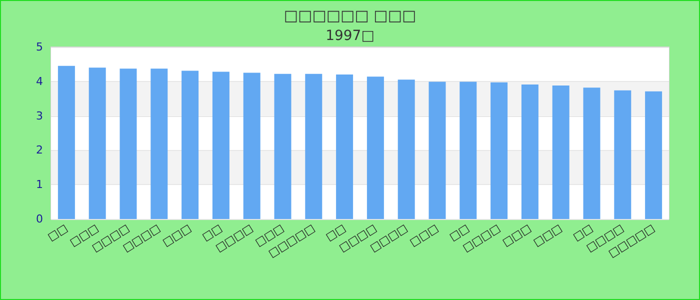 This screenshot has width=700, height=300. Describe the element at coordinates (39, 115) in the screenshot. I see `y-tick-label: 3` at that location.